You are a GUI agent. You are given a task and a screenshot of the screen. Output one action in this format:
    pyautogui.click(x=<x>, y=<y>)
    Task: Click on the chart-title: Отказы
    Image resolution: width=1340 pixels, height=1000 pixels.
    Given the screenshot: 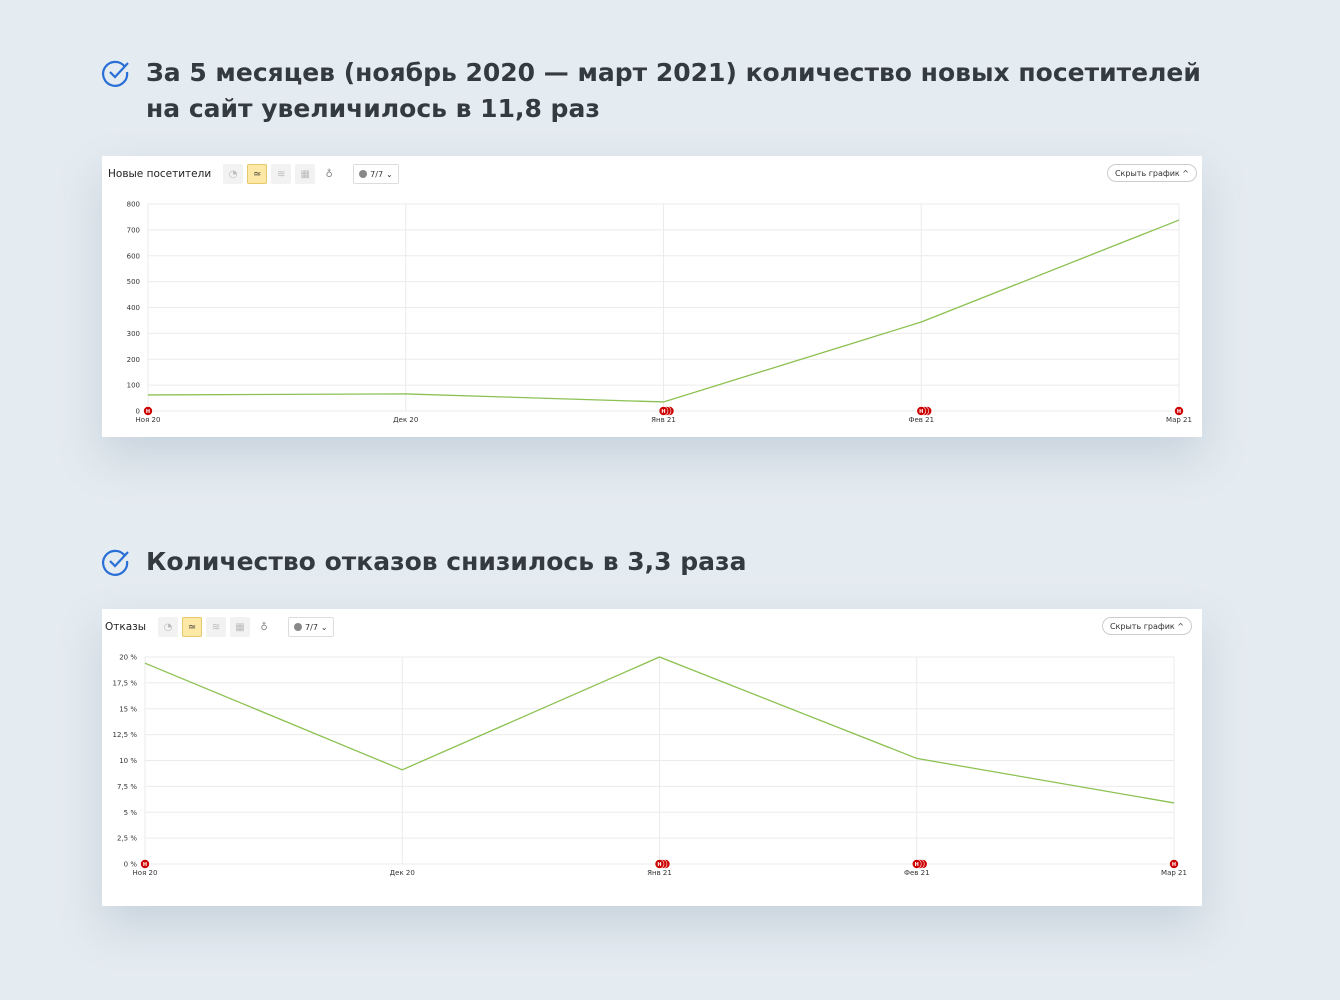 What is the action you would take?
    pyautogui.click(x=126, y=627)
    